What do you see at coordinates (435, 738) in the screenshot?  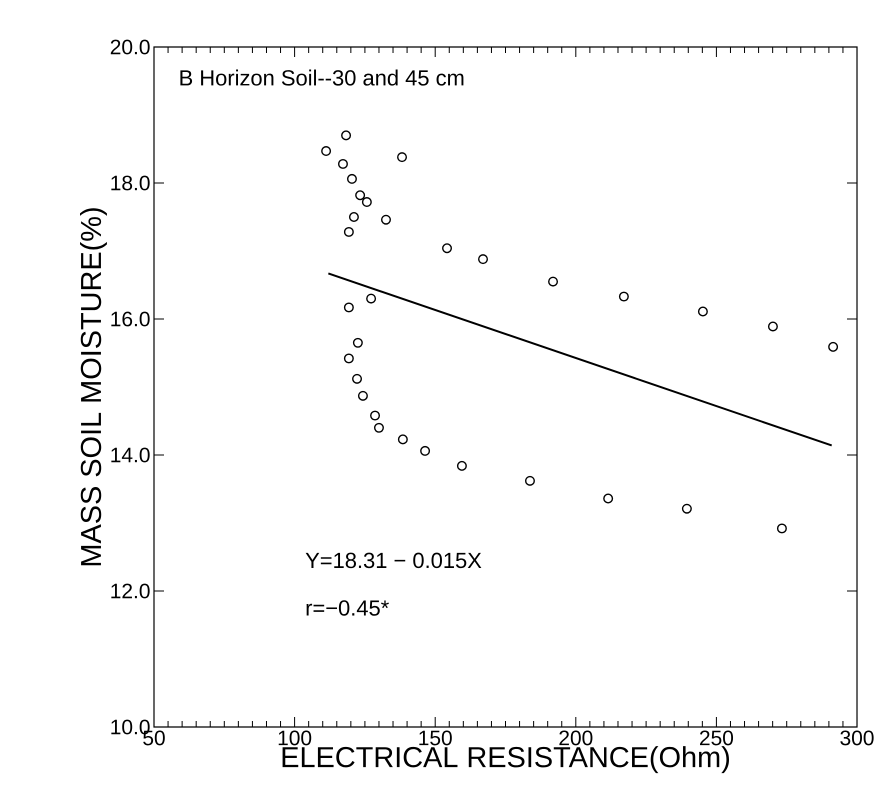 I see `x-tick-label: 150` at bounding box center [435, 738].